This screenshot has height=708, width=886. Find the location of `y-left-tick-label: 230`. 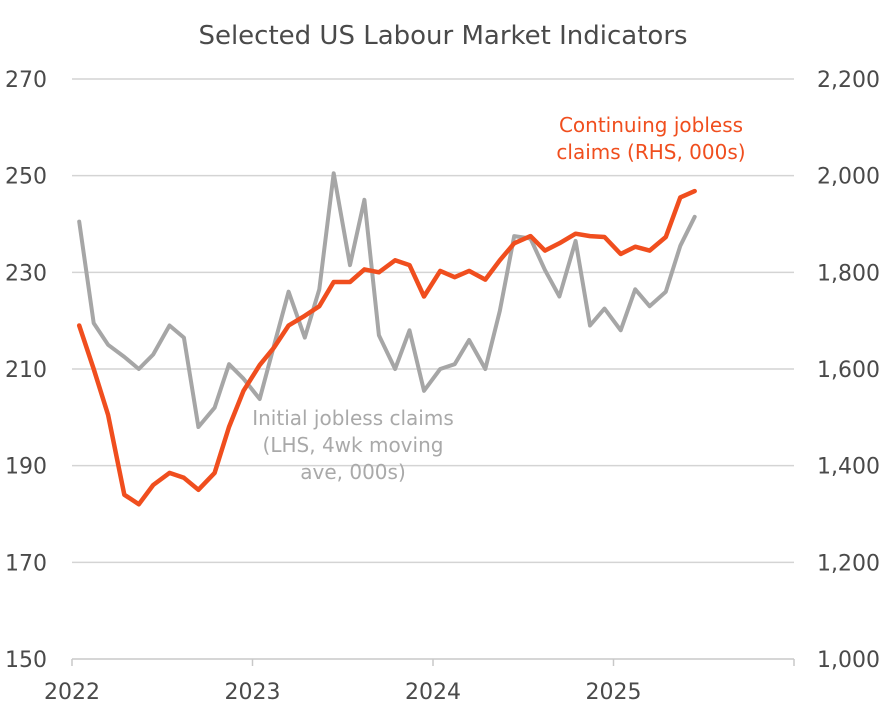

y-left-tick-label: 230 is located at coordinates (26, 273).